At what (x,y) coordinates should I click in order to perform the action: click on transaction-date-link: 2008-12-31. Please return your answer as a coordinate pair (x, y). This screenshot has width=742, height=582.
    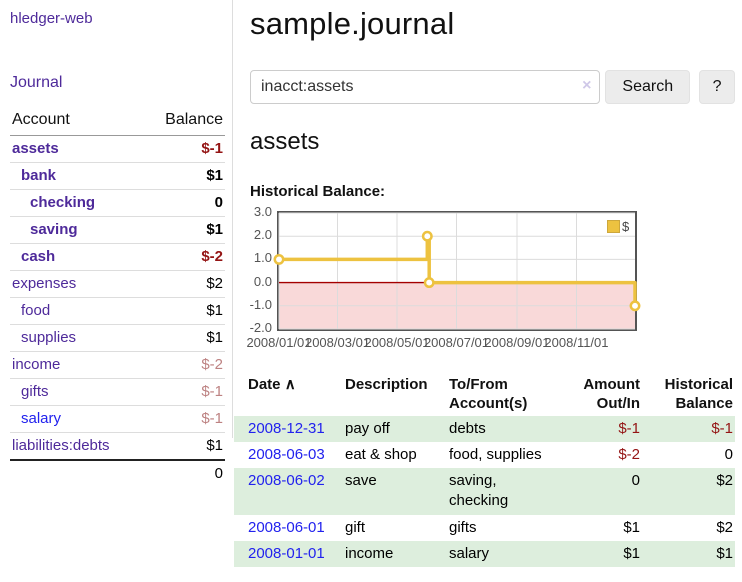
    Looking at the image, I should click on (286, 428).